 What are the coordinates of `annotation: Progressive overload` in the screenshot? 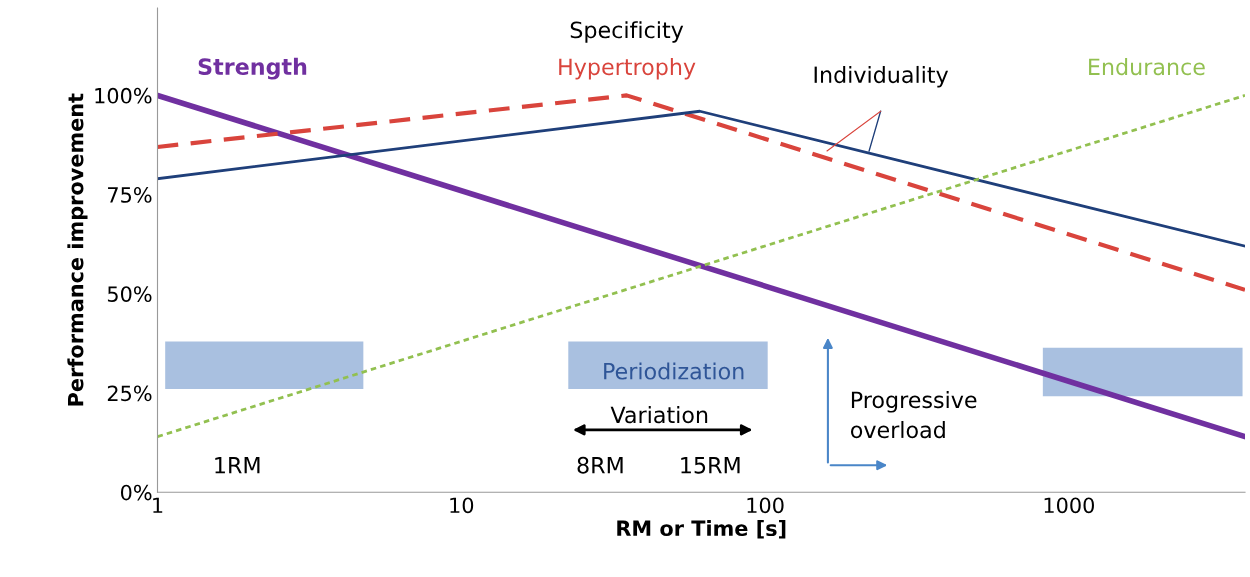 It's located at (913, 415).